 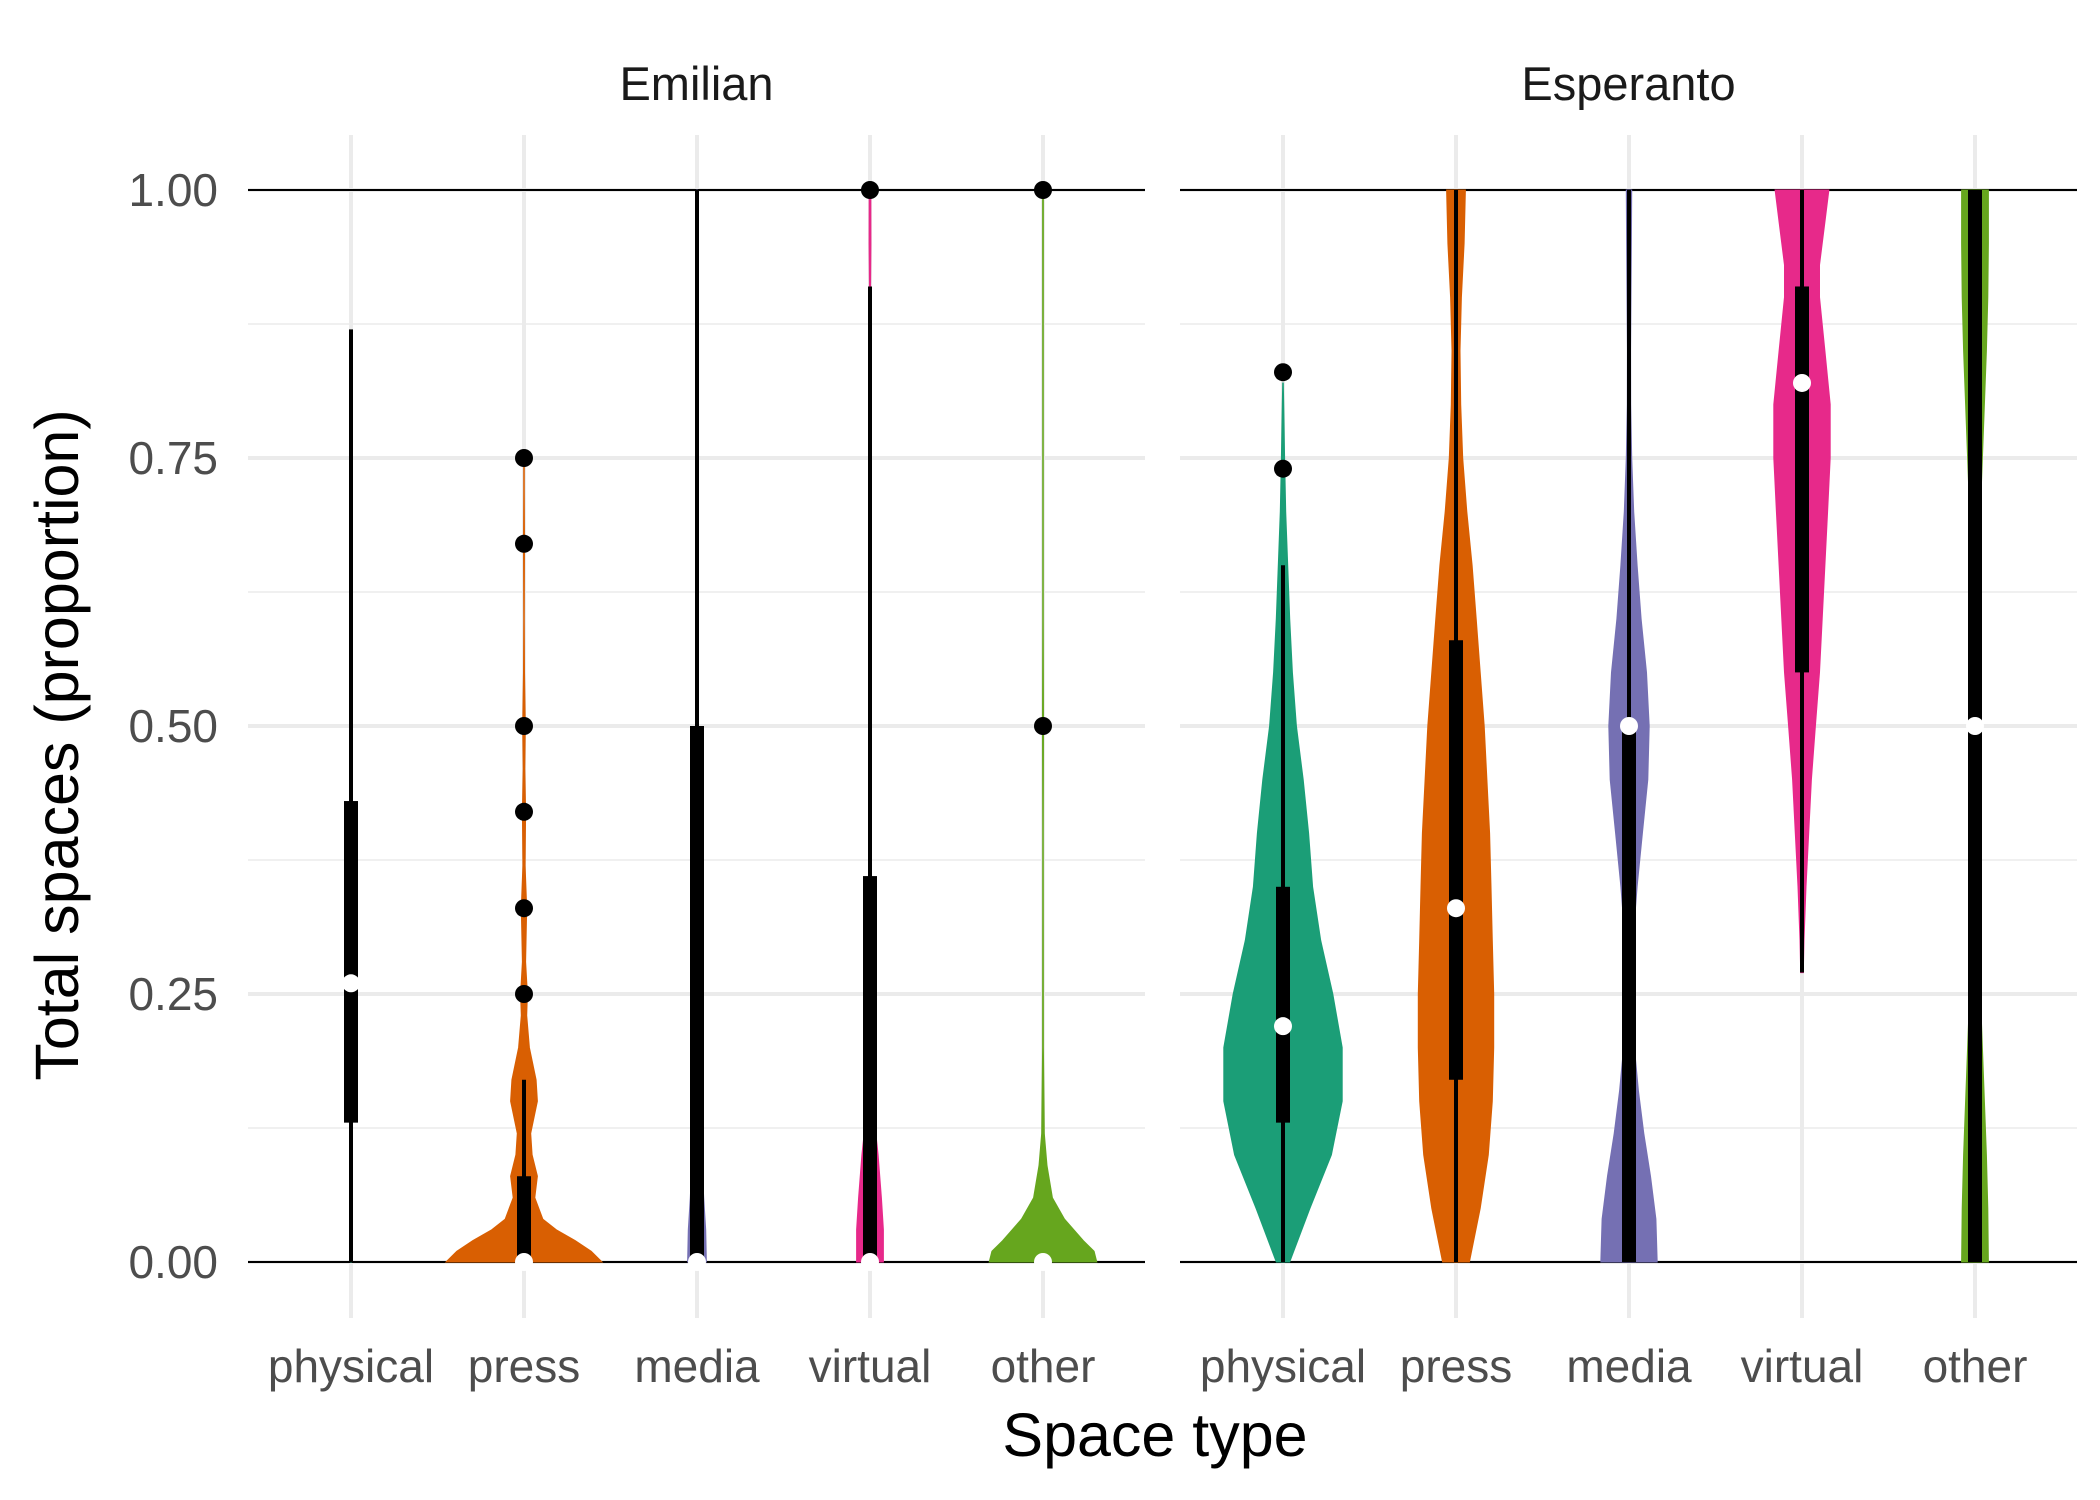 What do you see at coordinates (696, 83) in the screenshot?
I see `facet-title: Emilian` at bounding box center [696, 83].